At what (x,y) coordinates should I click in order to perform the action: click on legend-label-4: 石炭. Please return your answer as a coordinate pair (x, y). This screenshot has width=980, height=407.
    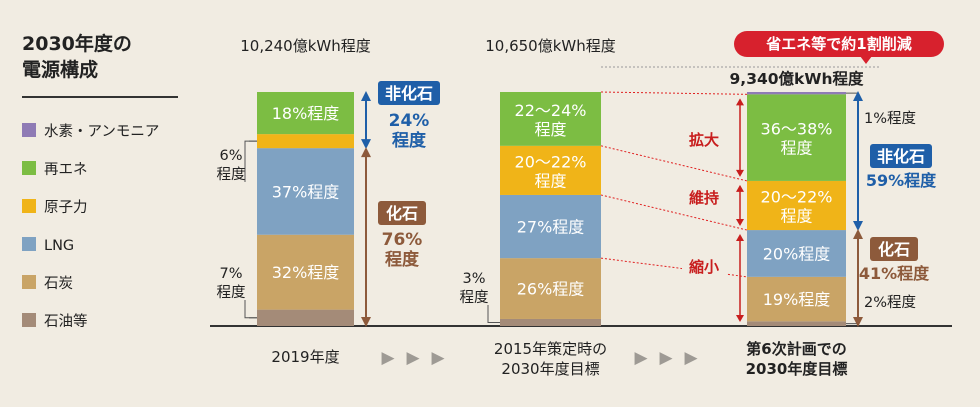
    Looking at the image, I should click on (58, 283).